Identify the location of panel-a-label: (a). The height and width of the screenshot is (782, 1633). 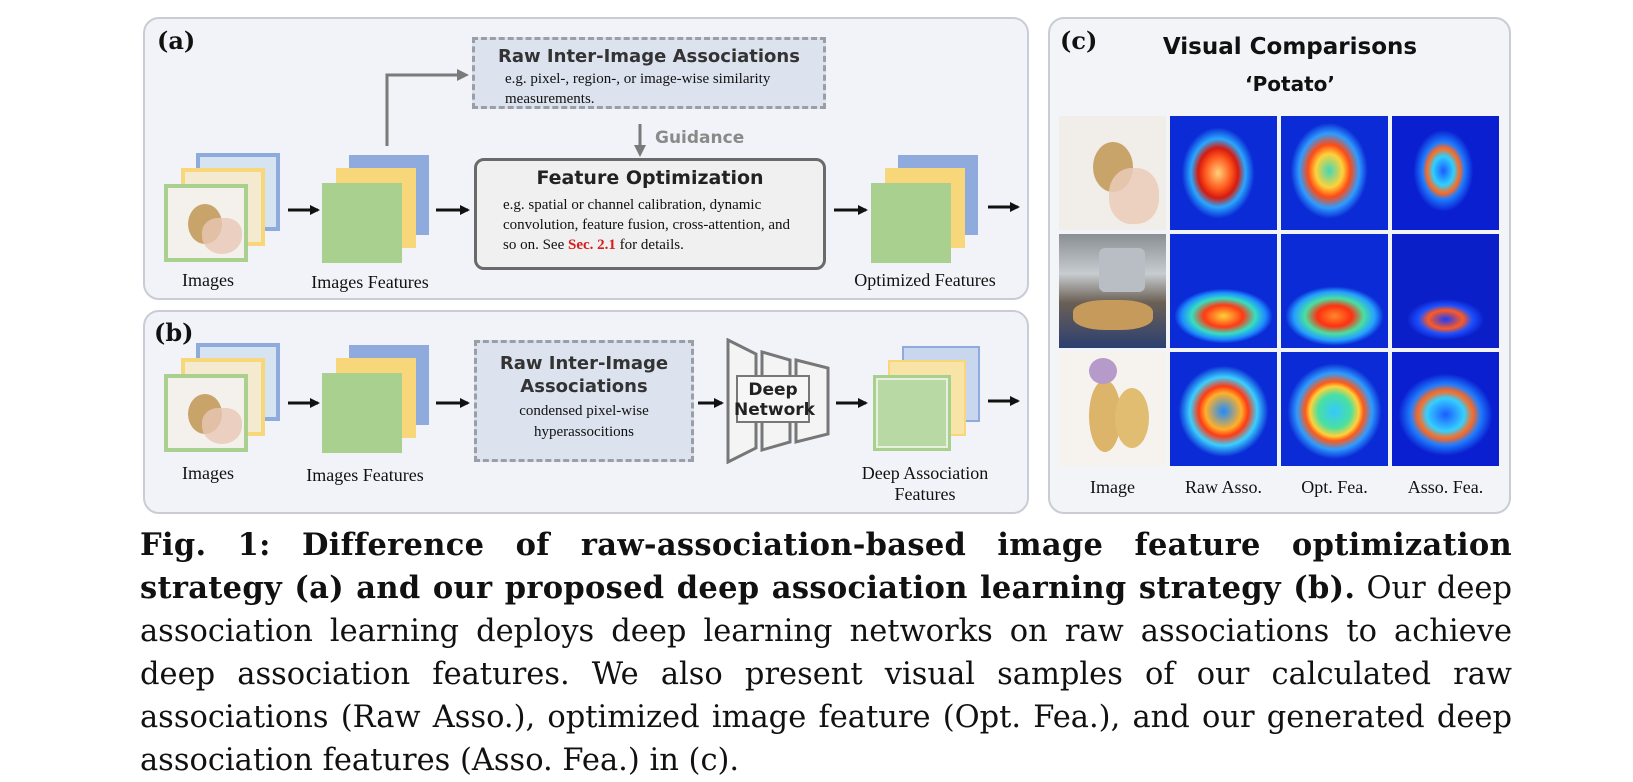
(176, 40).